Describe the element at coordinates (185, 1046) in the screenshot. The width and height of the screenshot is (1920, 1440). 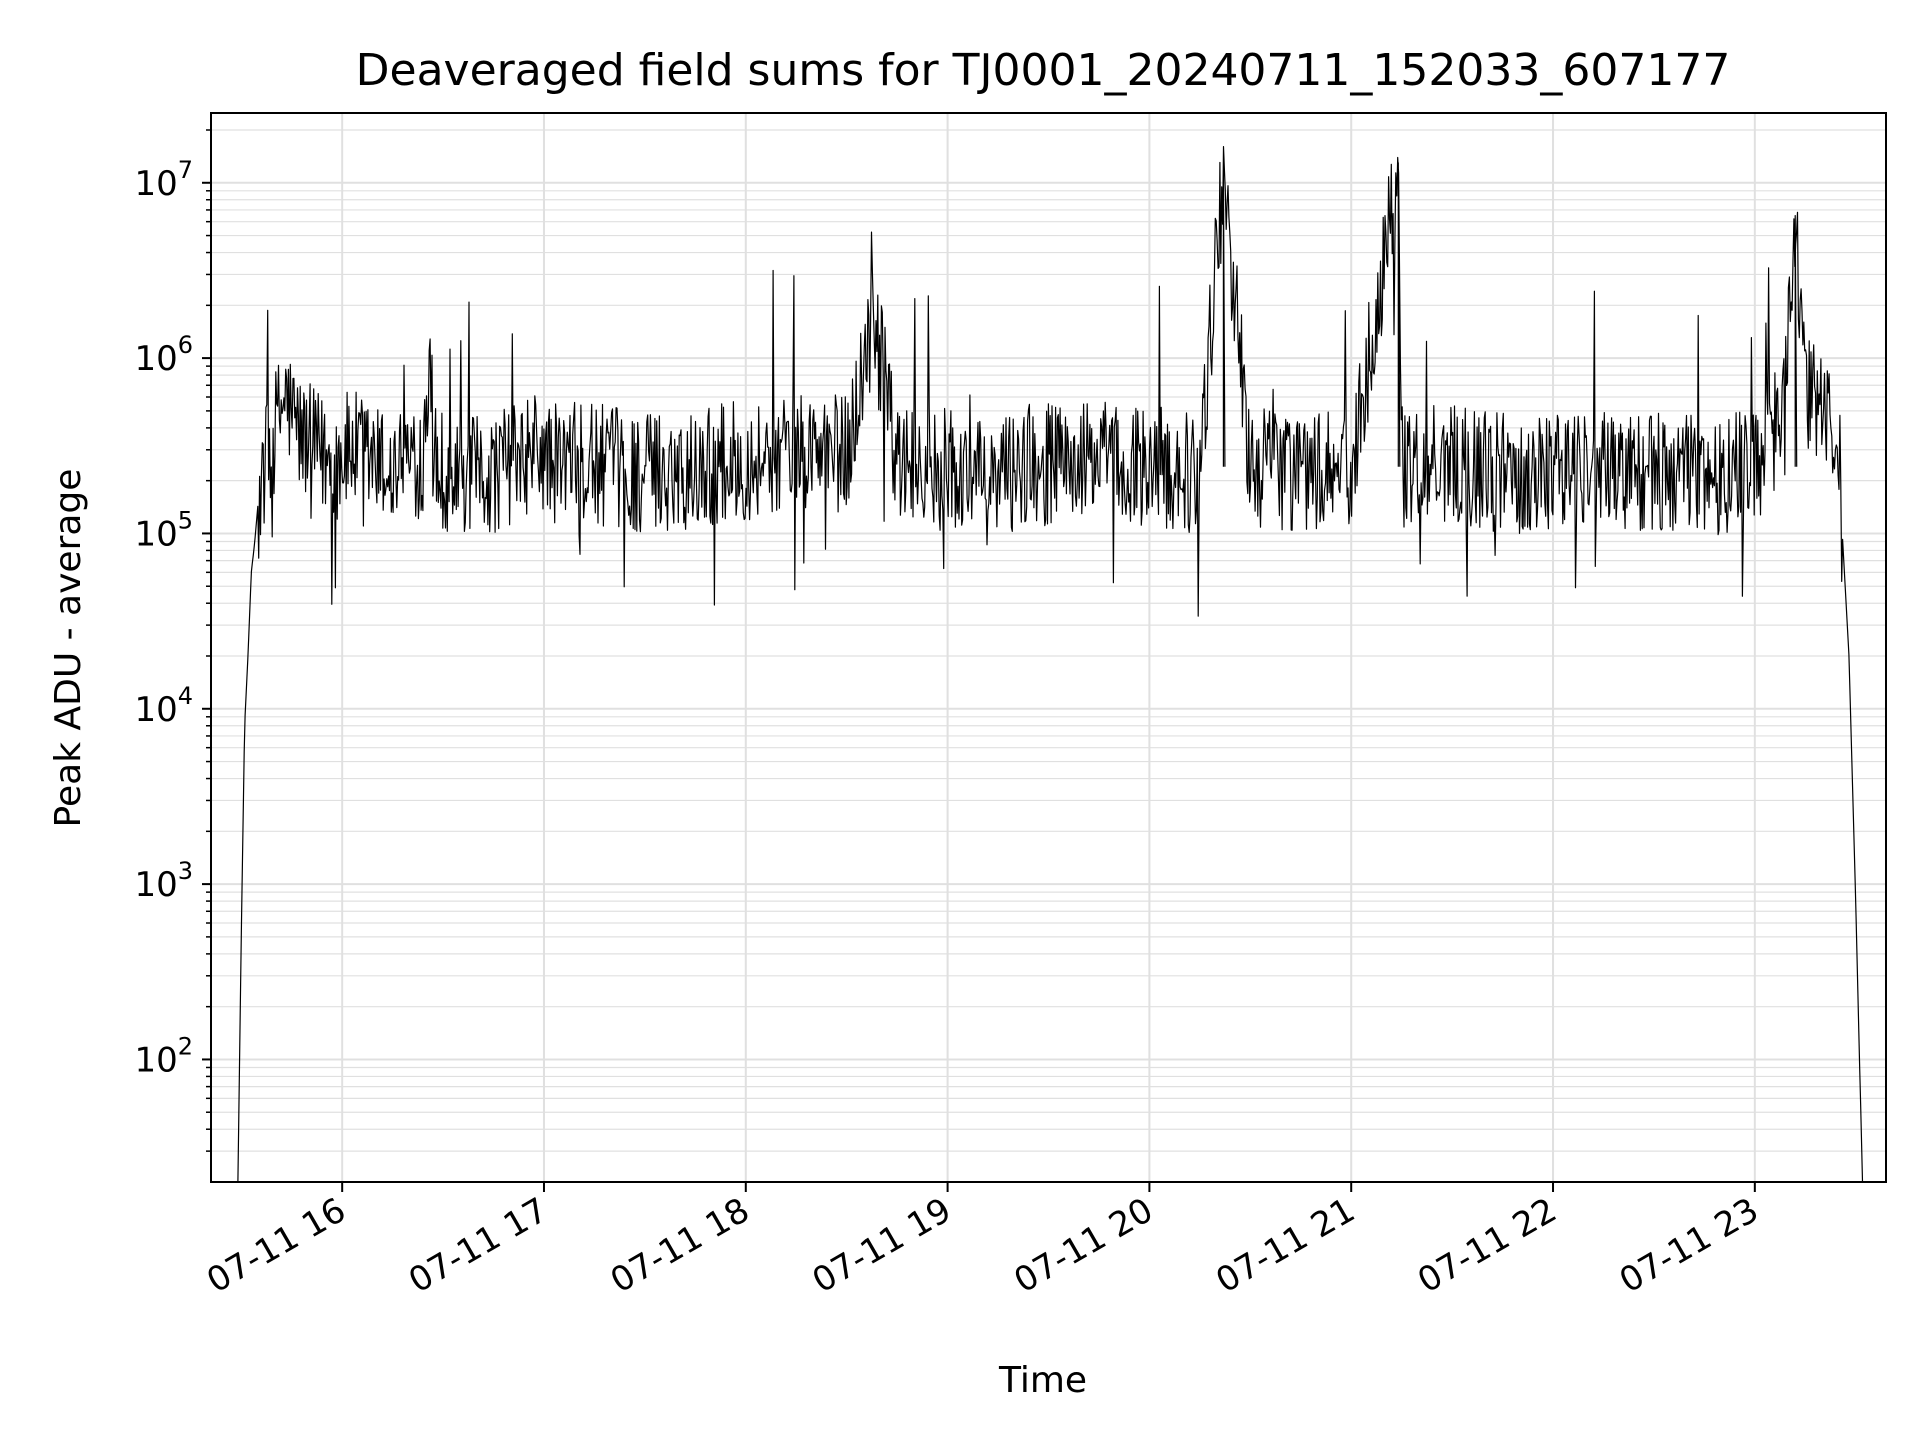
I see `y-tick-exponent: 2` at that location.